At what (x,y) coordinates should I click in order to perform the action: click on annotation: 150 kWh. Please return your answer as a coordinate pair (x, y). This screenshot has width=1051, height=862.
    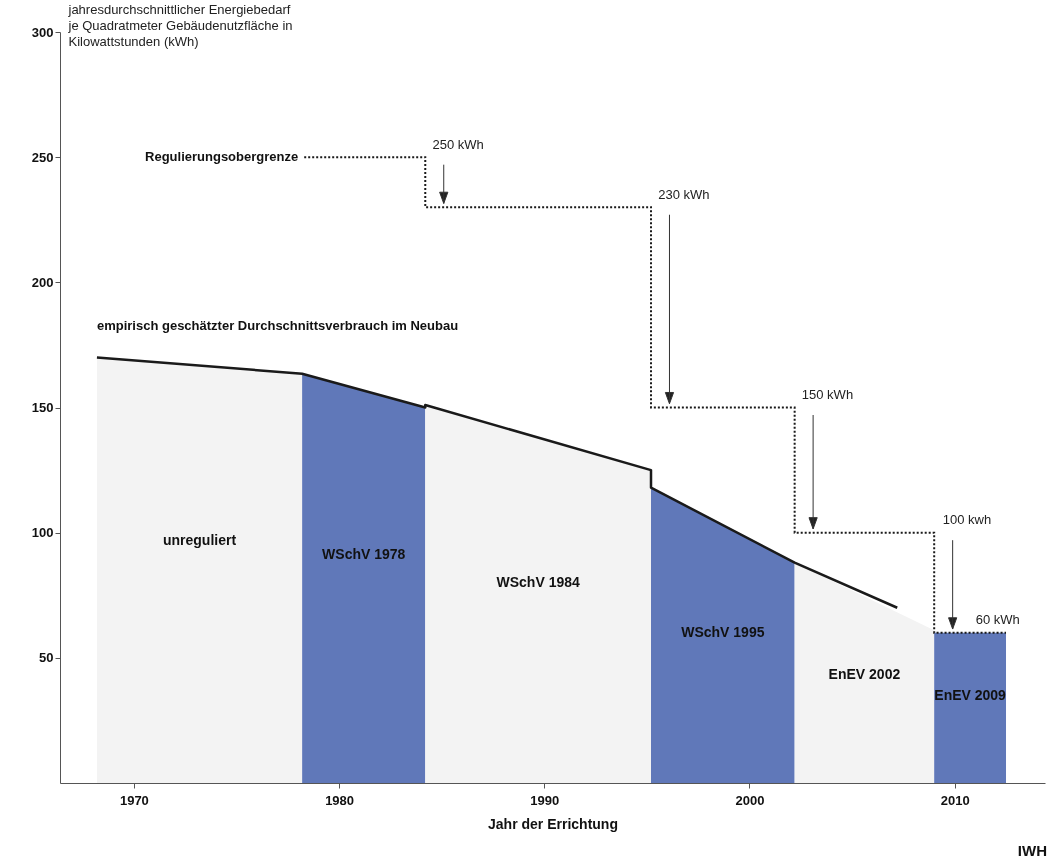
    Looking at the image, I should click on (827, 394).